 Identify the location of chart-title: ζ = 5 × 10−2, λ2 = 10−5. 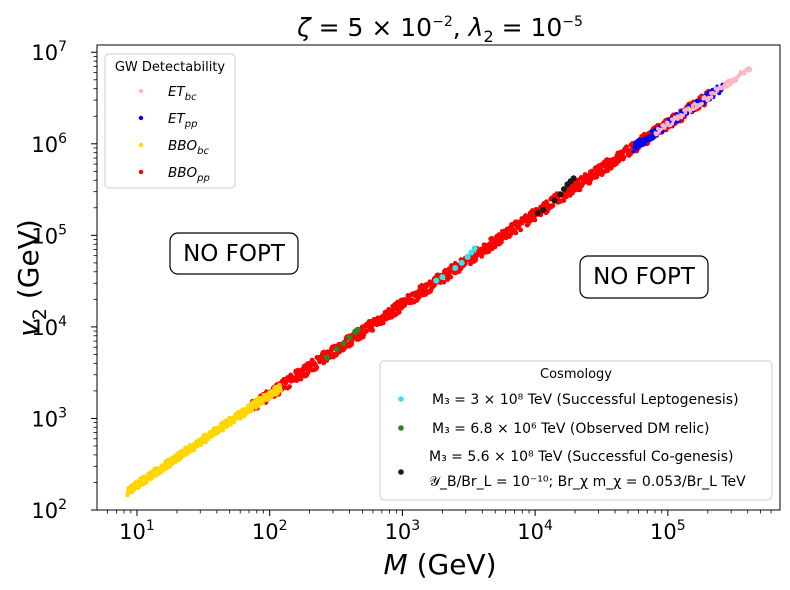
(439, 29).